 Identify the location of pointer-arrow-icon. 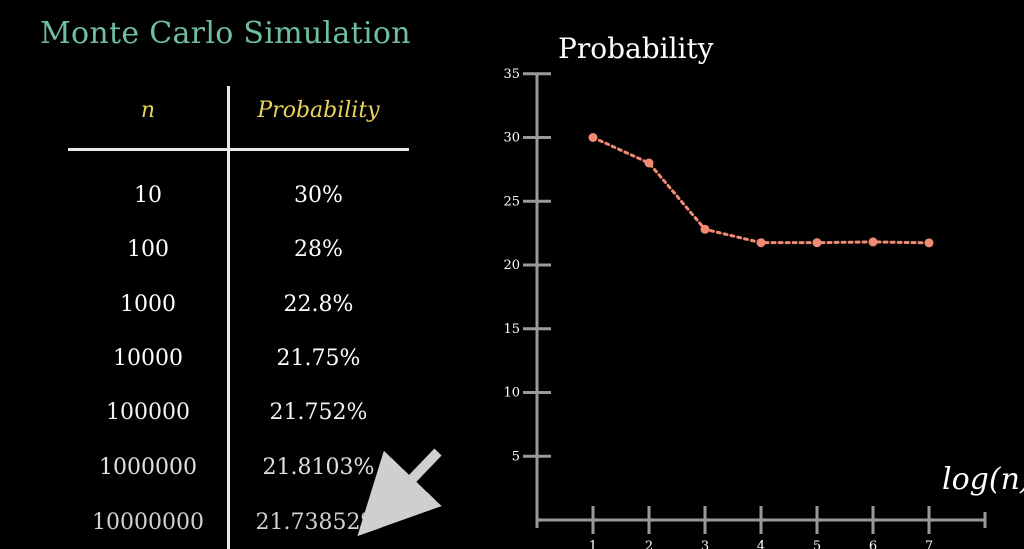
(399, 492).